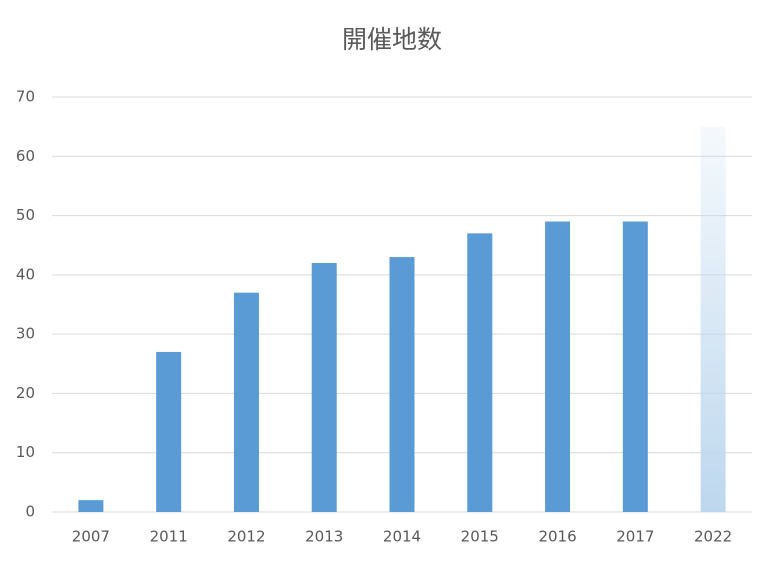 The image size is (778, 580). Describe the element at coordinates (324, 537) in the screenshot. I see `x-tick-label: 2013` at that location.